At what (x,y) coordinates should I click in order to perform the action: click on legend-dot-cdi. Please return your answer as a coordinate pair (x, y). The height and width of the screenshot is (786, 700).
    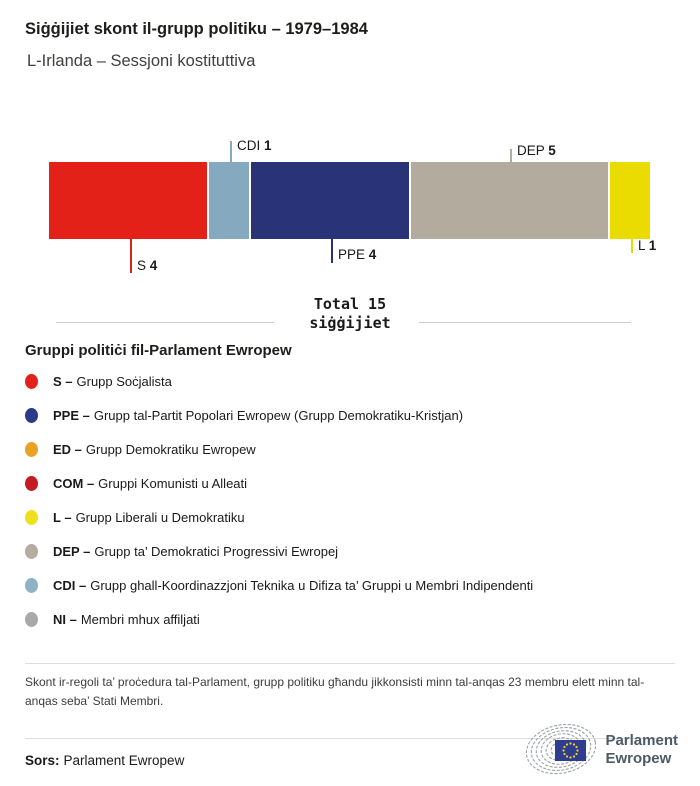
    Looking at the image, I should click on (31, 585).